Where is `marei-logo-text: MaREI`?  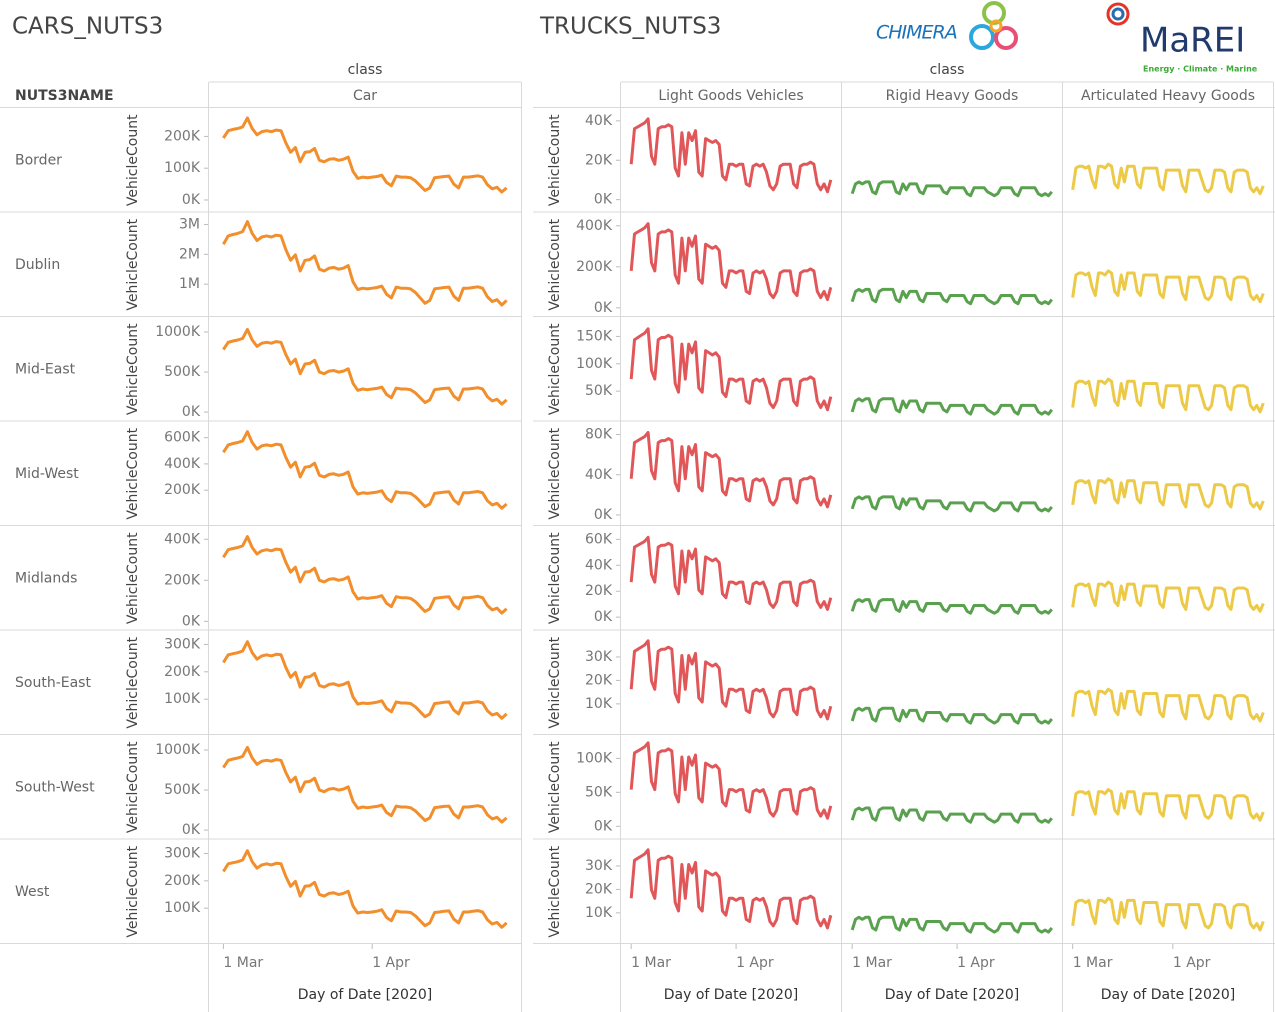
marei-logo-text: MaREI is located at coordinates (1192, 41).